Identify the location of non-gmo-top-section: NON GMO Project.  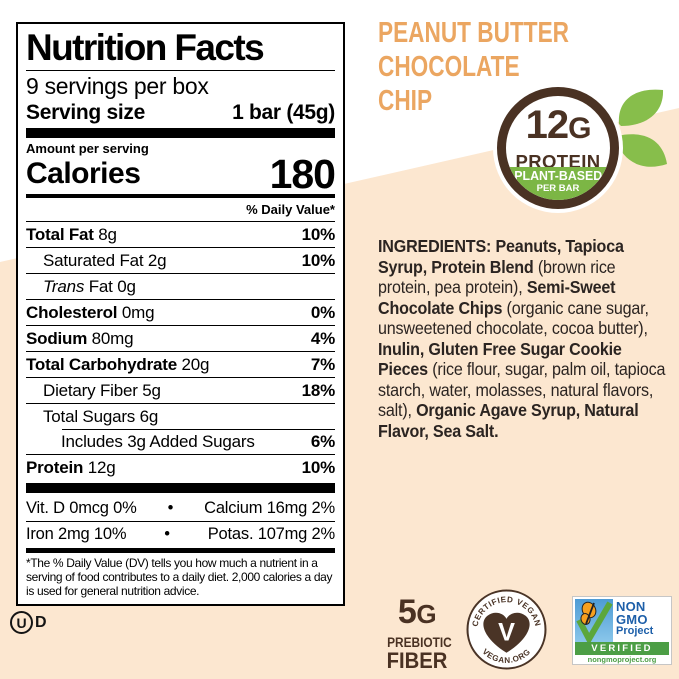
(622, 622).